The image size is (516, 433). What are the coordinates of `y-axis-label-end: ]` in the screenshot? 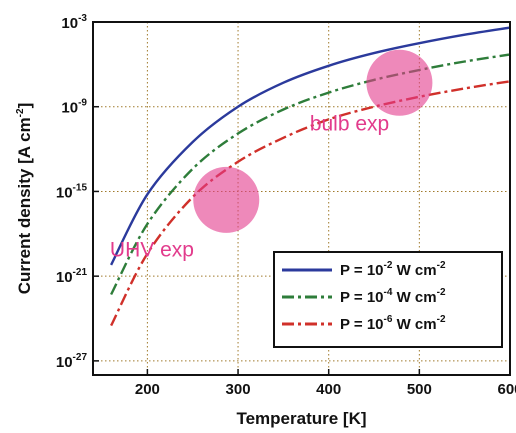 It's located at (24, 106).